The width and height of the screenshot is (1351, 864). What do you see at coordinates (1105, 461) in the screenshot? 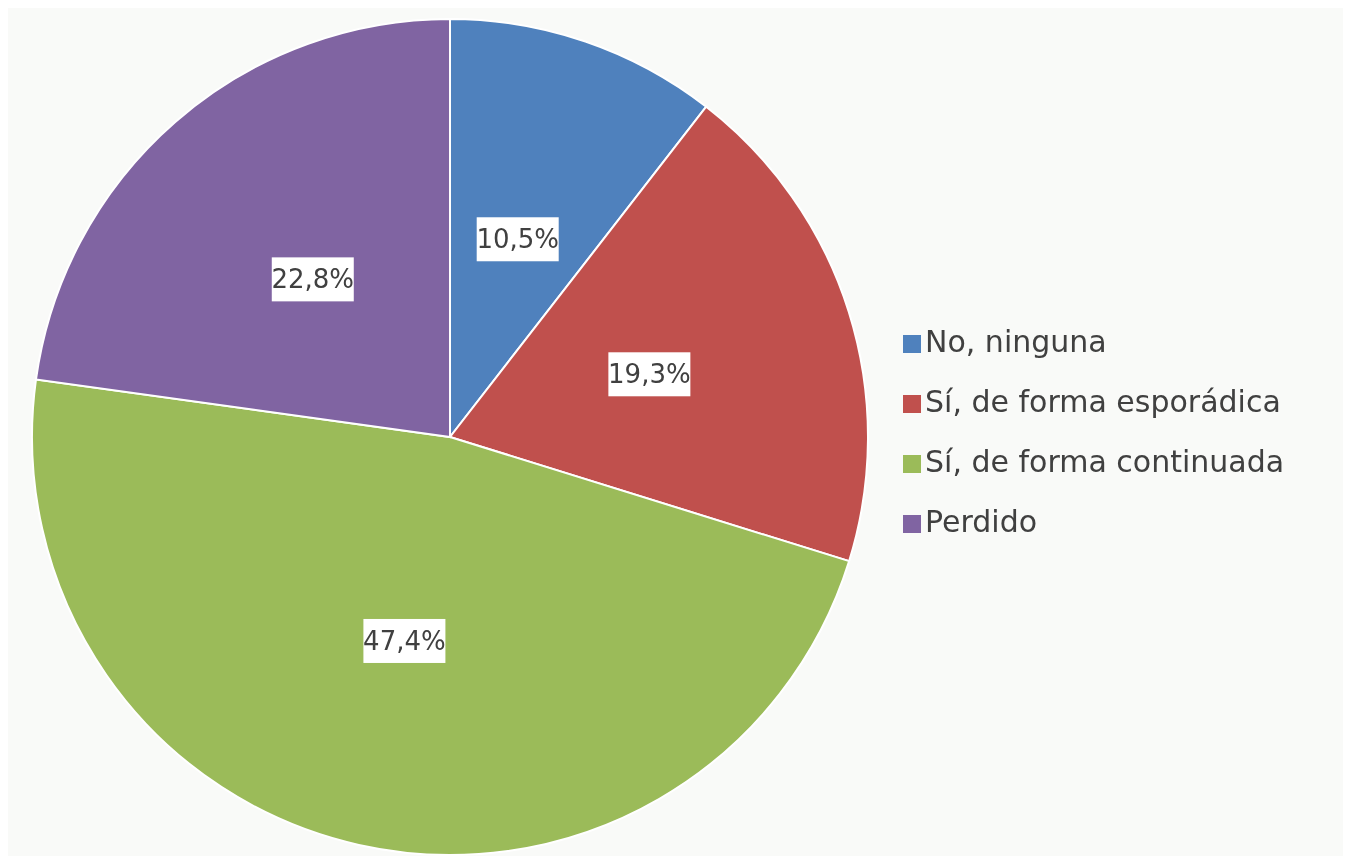
I see `legend-label: Sí, de forma continuada` at bounding box center [1105, 461].